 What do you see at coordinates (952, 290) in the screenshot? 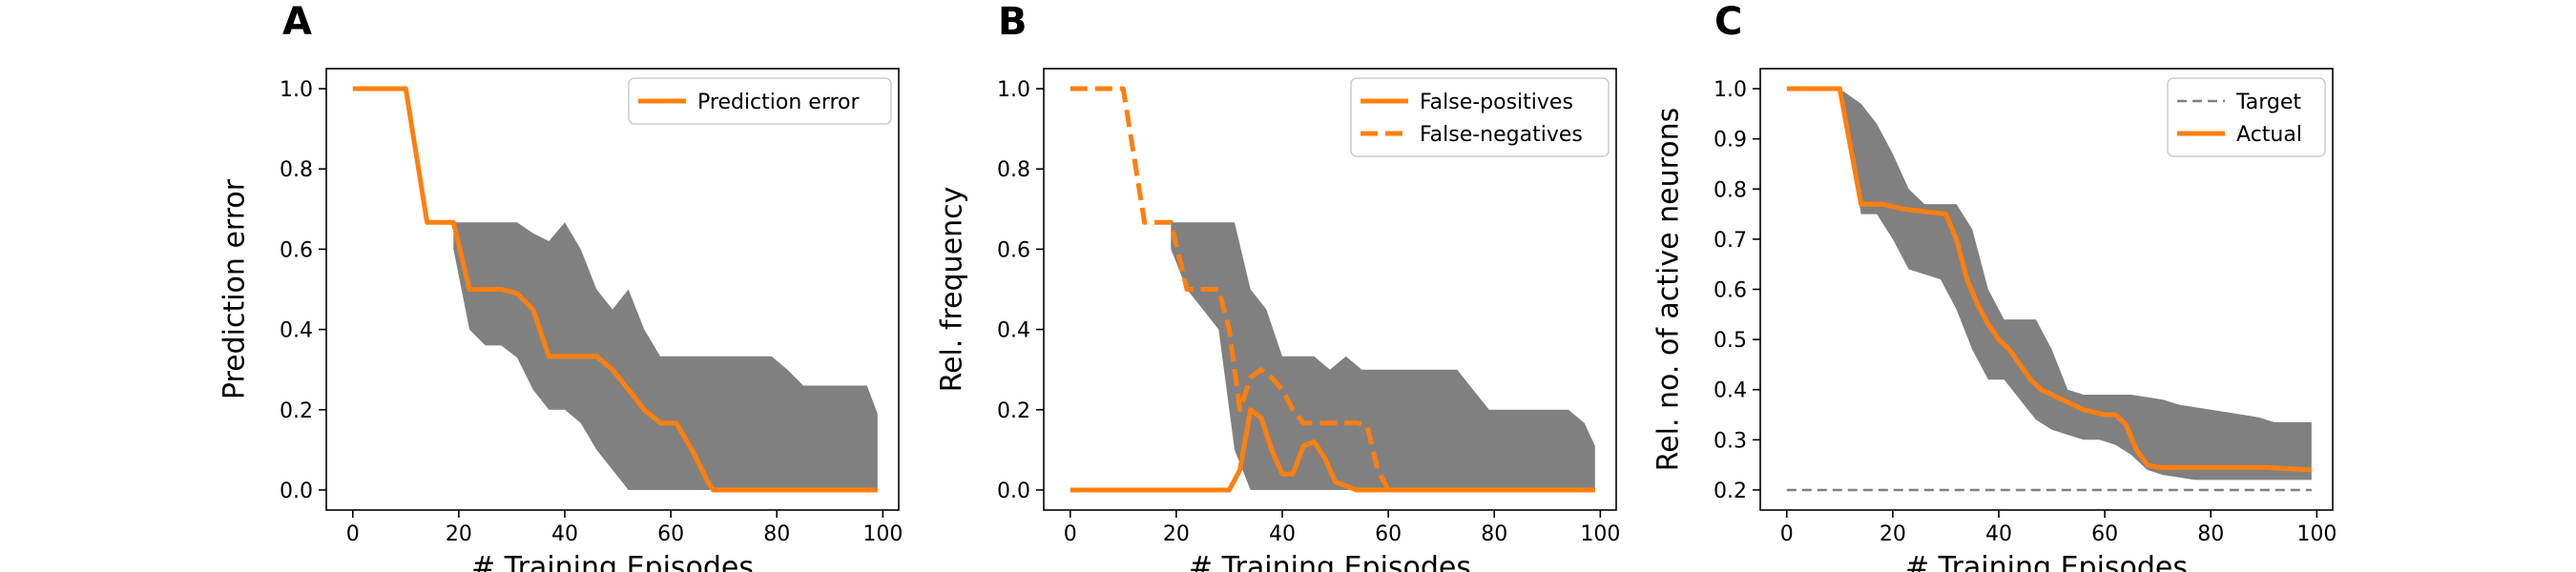
I see `y-axis-label: Rel. frequency` at bounding box center [952, 290].